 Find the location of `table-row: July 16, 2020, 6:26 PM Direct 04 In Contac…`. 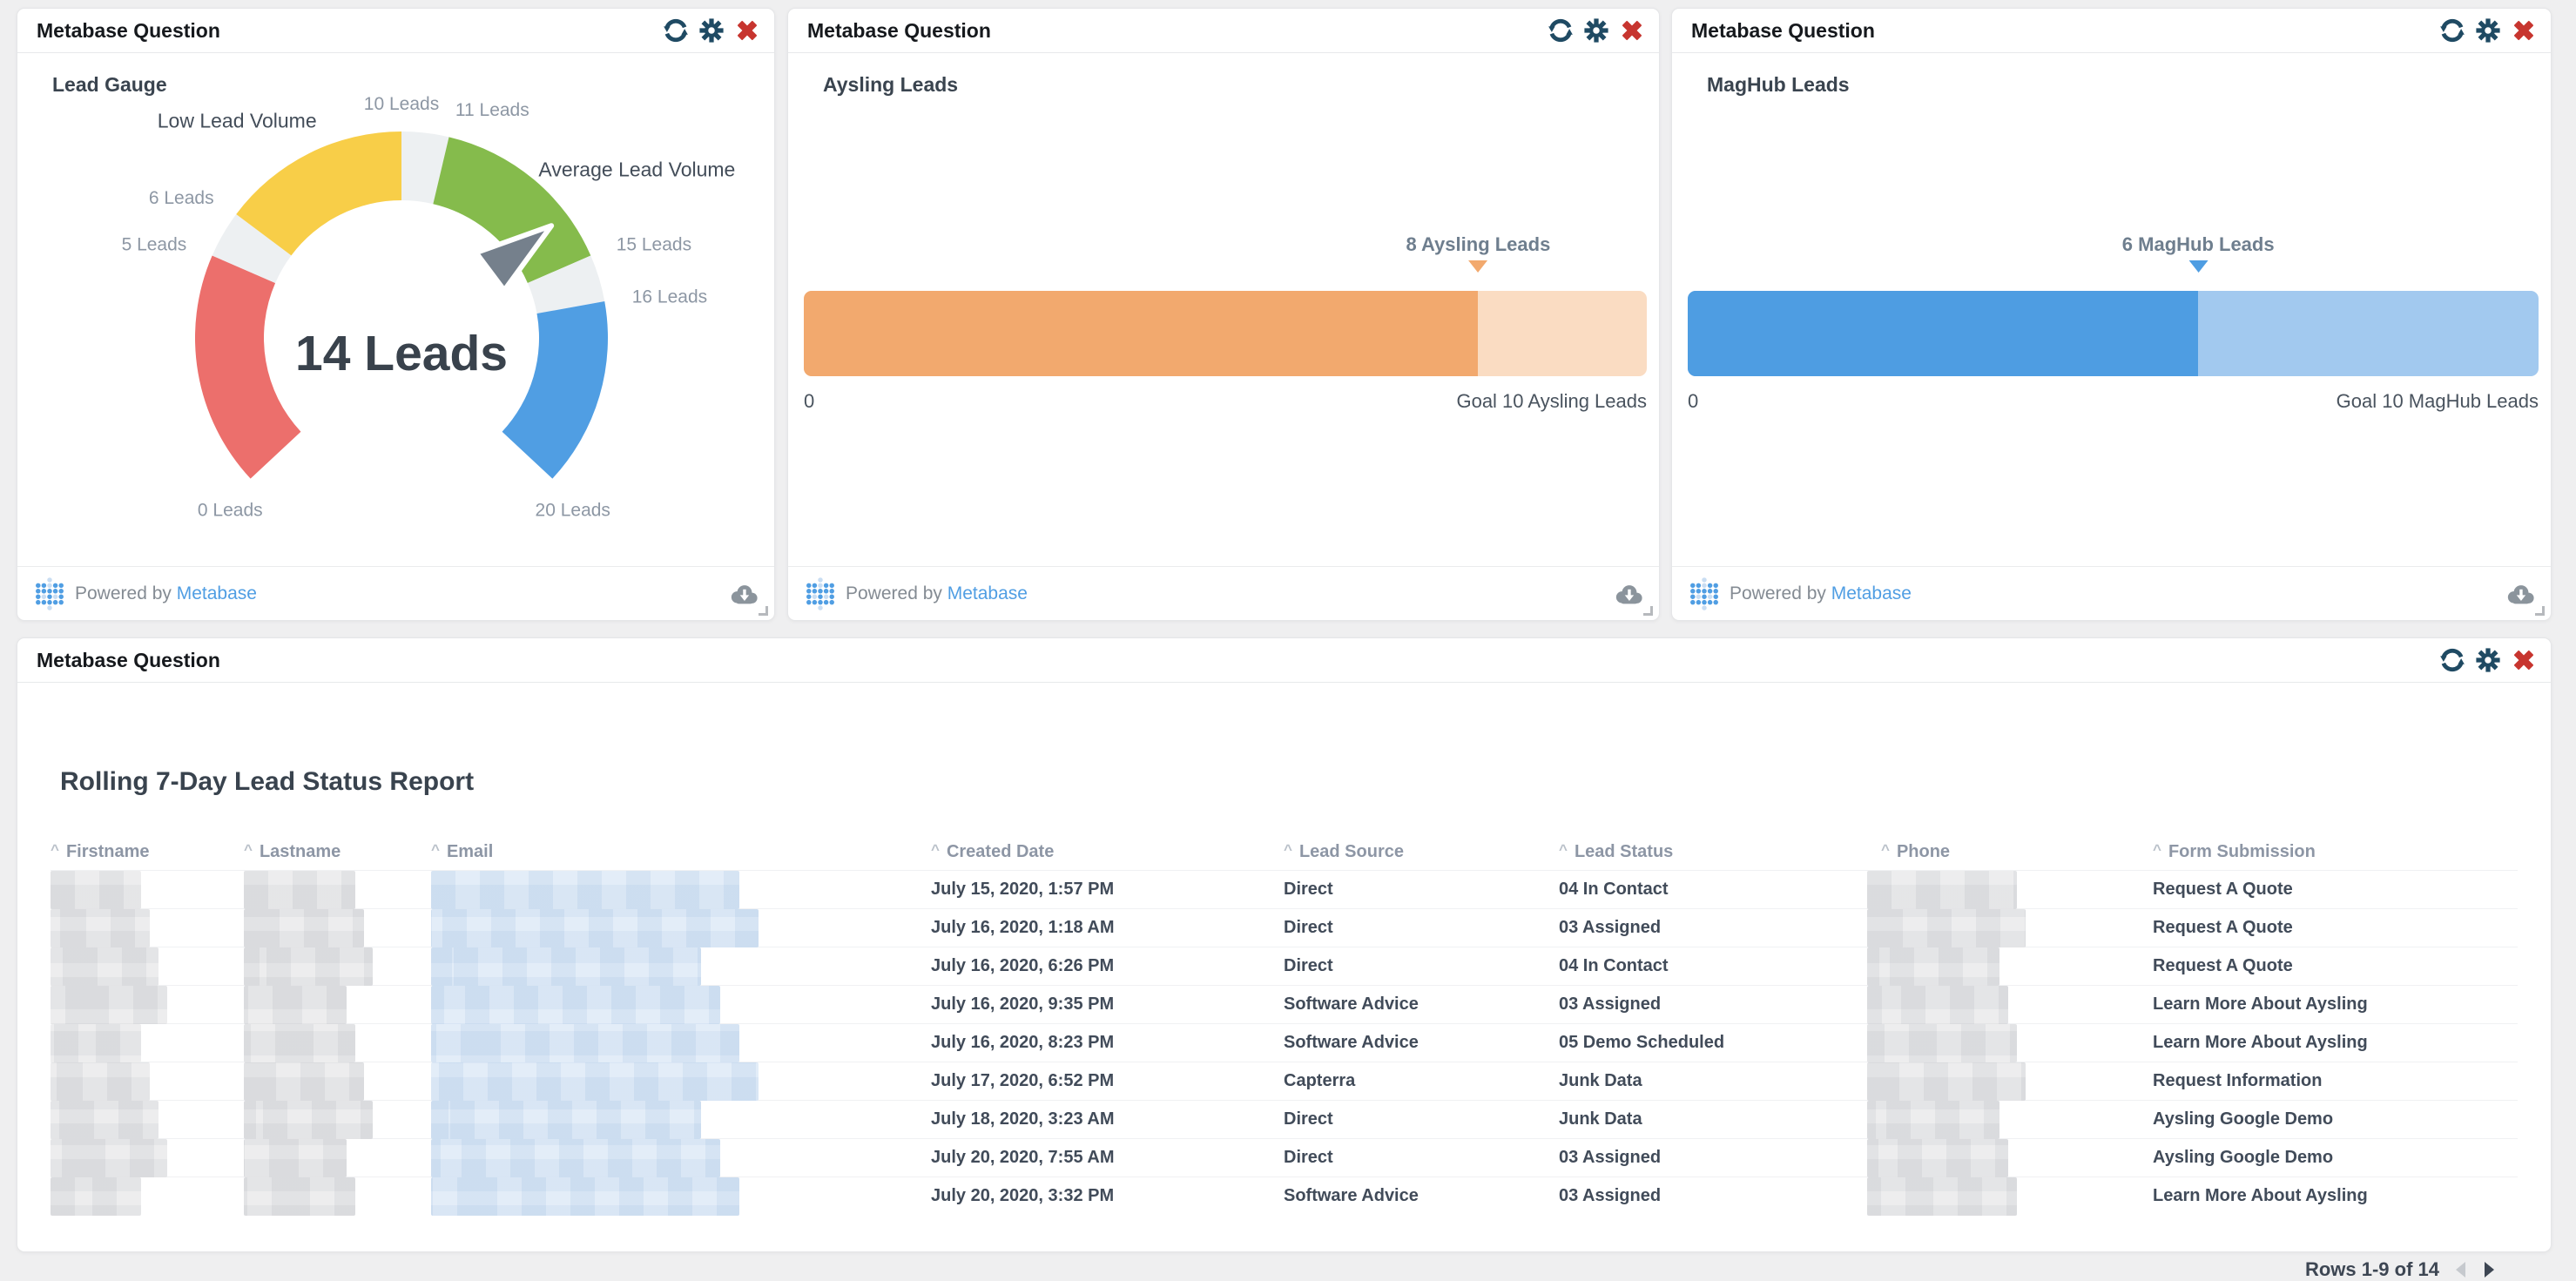

table-row: July 16, 2020, 6:26 PM Direct 04 In Contac… is located at coordinates (1285, 966).